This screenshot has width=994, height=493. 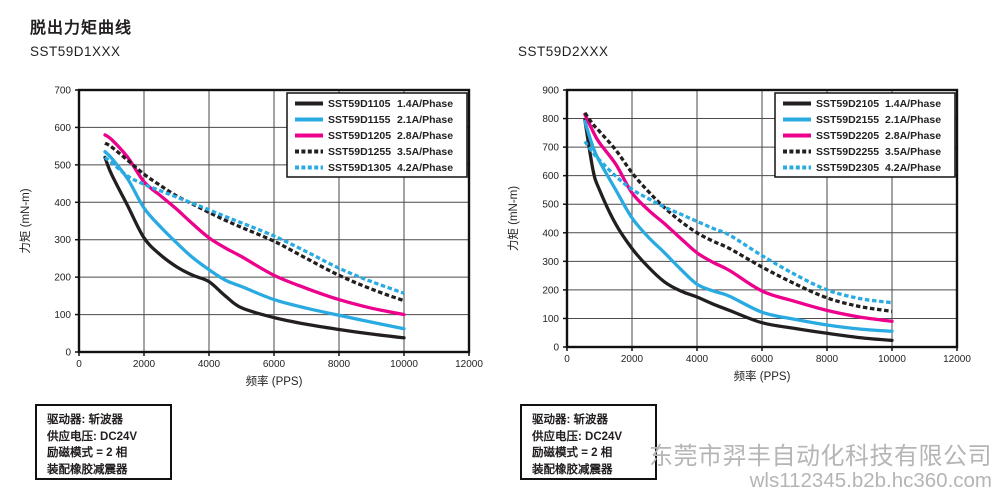 I want to click on legend-current-SST59D2255: 3.5A/Phase, so click(x=913, y=152).